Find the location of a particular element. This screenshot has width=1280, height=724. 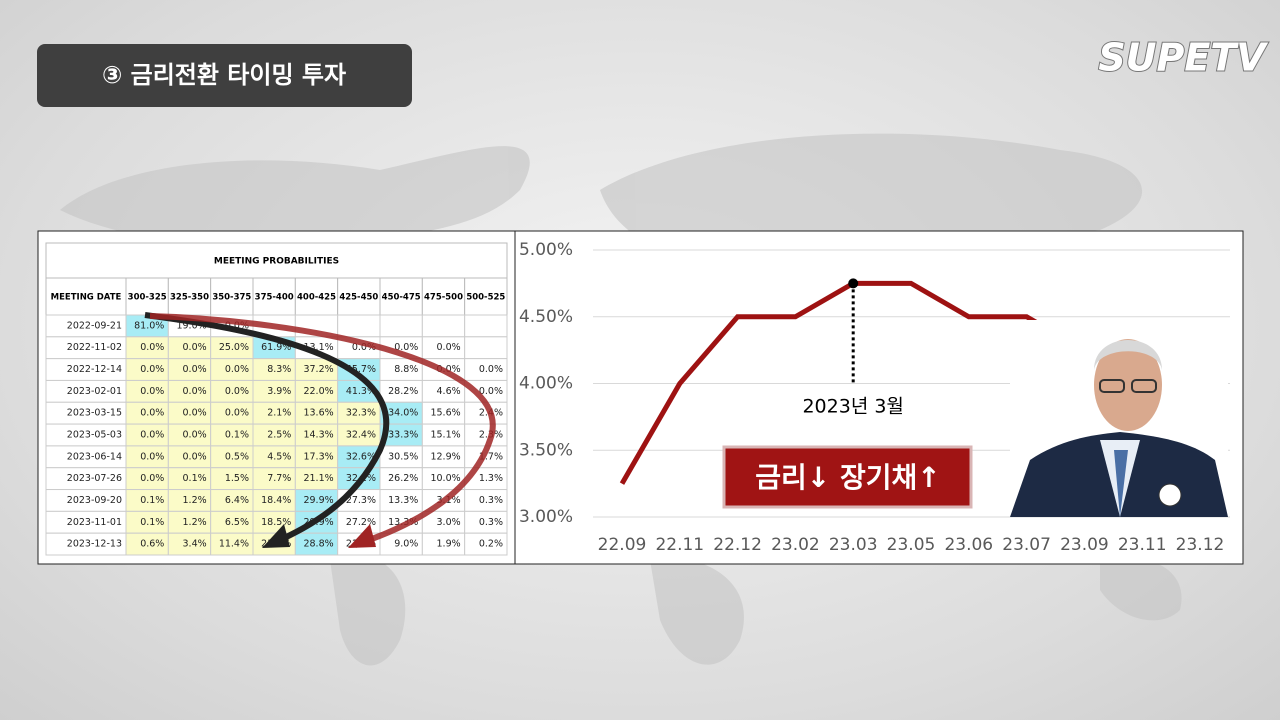

arrow-red is located at coordinates (322, 430).